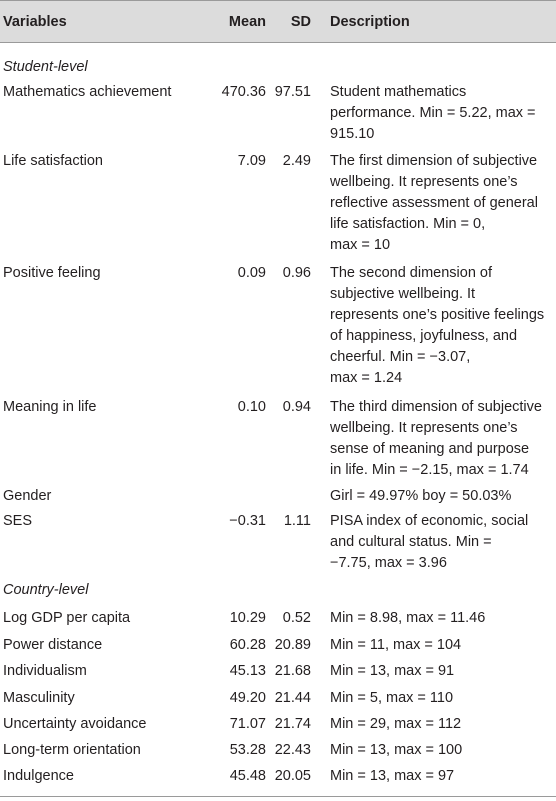  What do you see at coordinates (352, 134) in the screenshot?
I see `description-line: 915.10` at bounding box center [352, 134].